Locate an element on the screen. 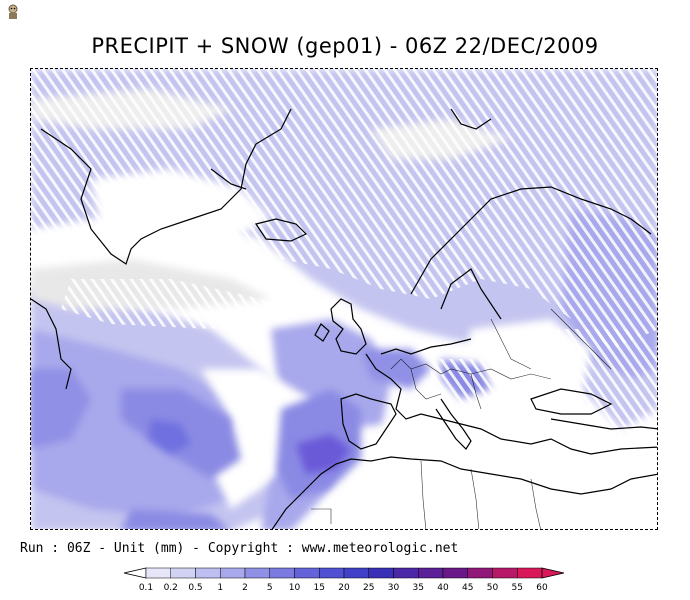 The height and width of the screenshot is (600, 690). colorbar-tick-label: 0.2 is located at coordinates (171, 588).